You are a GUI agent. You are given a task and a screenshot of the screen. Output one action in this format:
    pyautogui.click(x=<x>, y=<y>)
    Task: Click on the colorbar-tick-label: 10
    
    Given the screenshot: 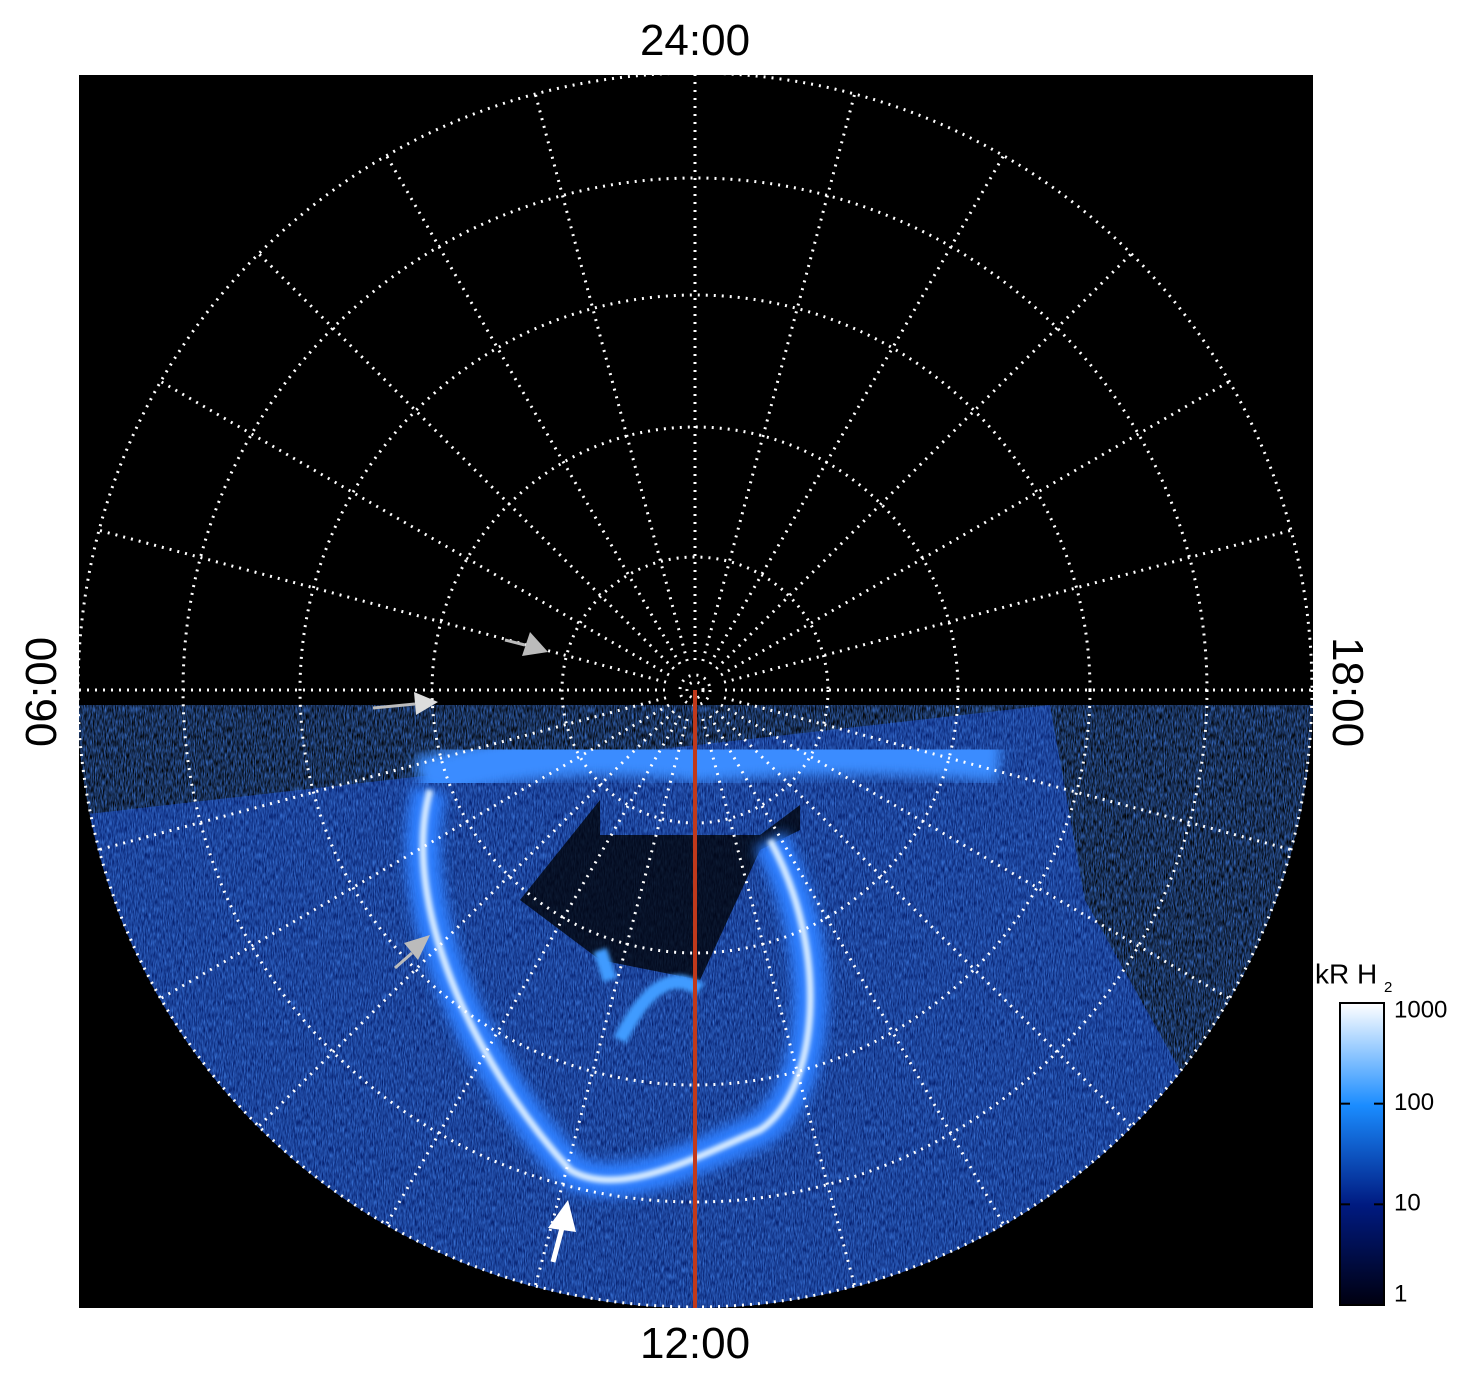 What is the action you would take?
    pyautogui.click(x=1407, y=1203)
    